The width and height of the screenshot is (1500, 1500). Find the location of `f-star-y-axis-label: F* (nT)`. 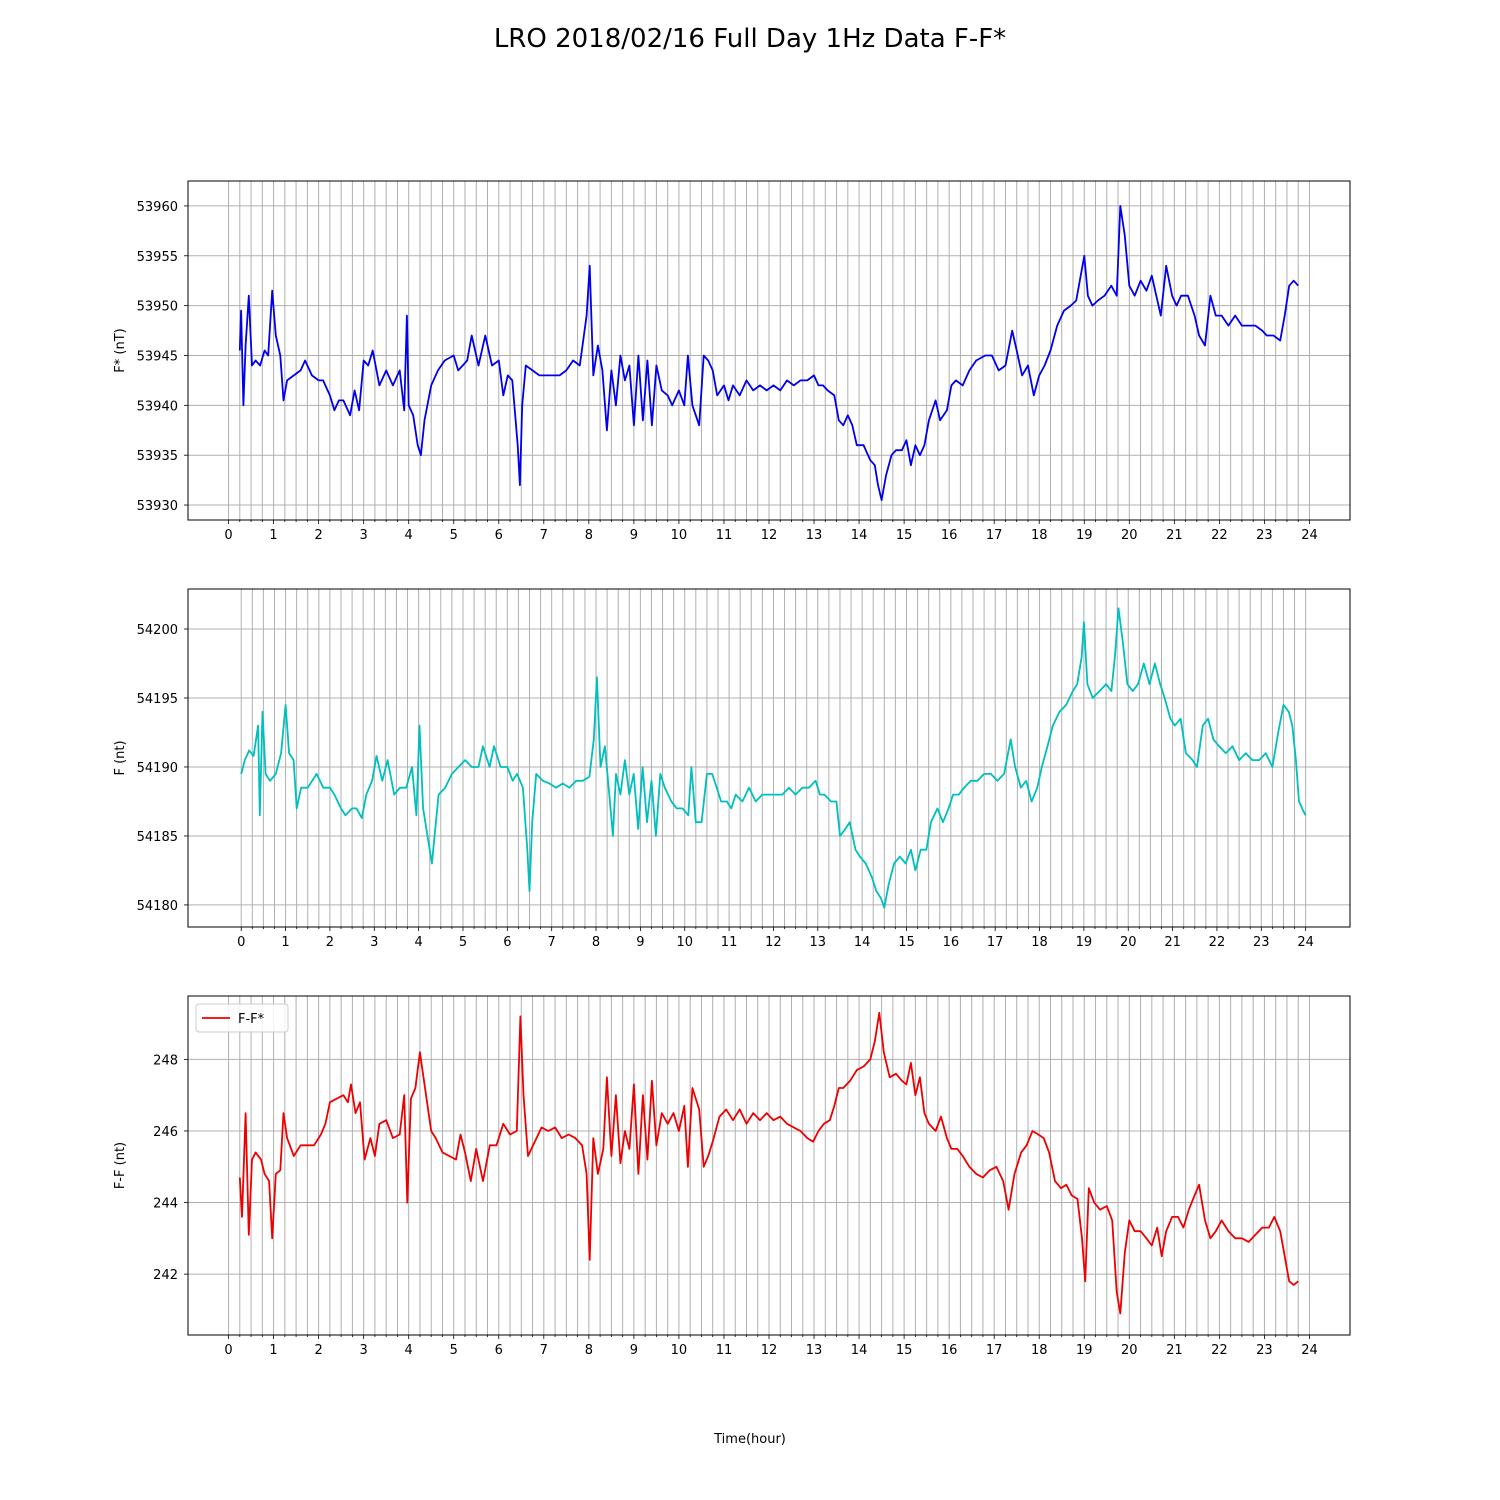

f-star-y-axis-label: F* (nT) is located at coordinates (120, 350).